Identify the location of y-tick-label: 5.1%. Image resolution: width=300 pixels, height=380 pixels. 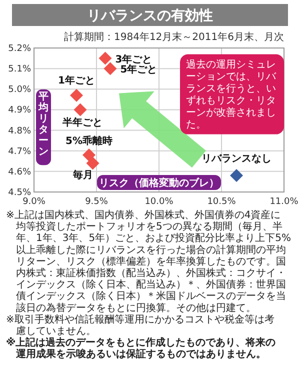
(20, 69).